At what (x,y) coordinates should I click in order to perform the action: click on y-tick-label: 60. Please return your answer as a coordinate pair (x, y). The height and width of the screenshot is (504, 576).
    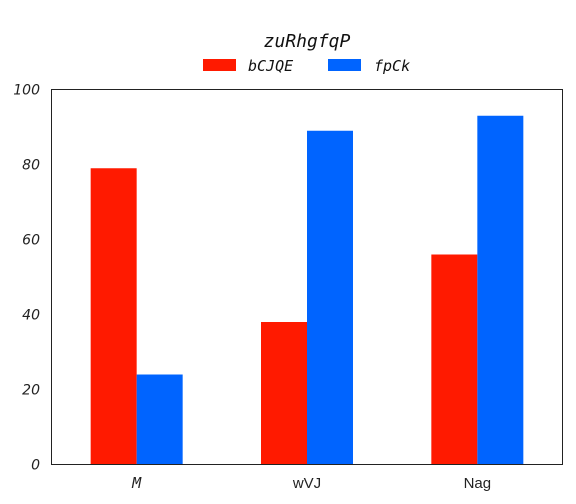
    Looking at the image, I should click on (31, 241).